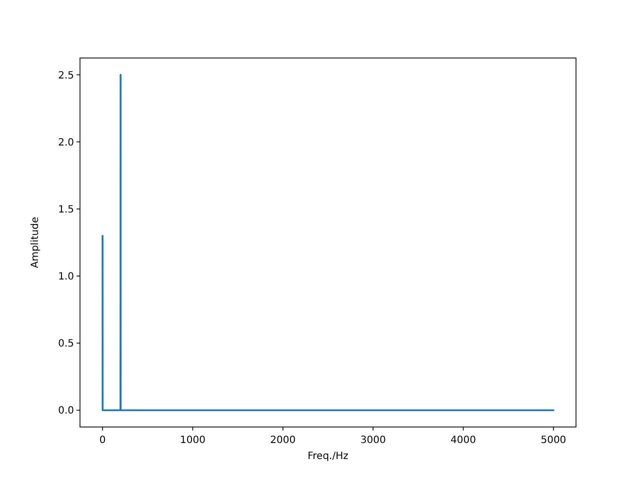  Describe the element at coordinates (66, 210) in the screenshot. I see `y-tick-label: 1.5` at that location.